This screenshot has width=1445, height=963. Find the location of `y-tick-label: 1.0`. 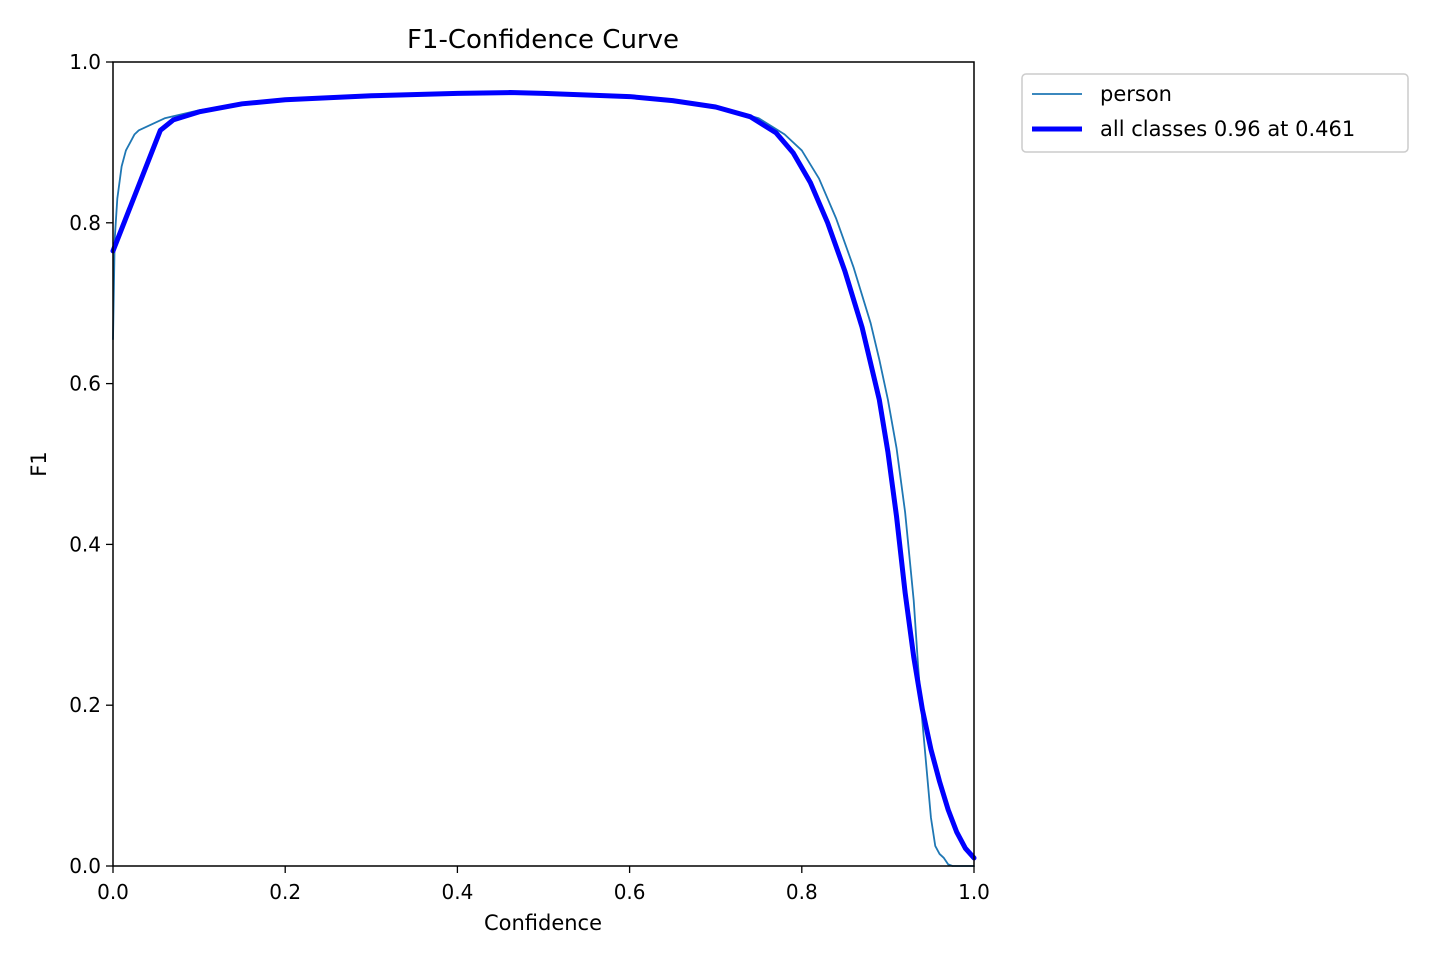

y-tick-label: 1.0 is located at coordinates (85, 62).